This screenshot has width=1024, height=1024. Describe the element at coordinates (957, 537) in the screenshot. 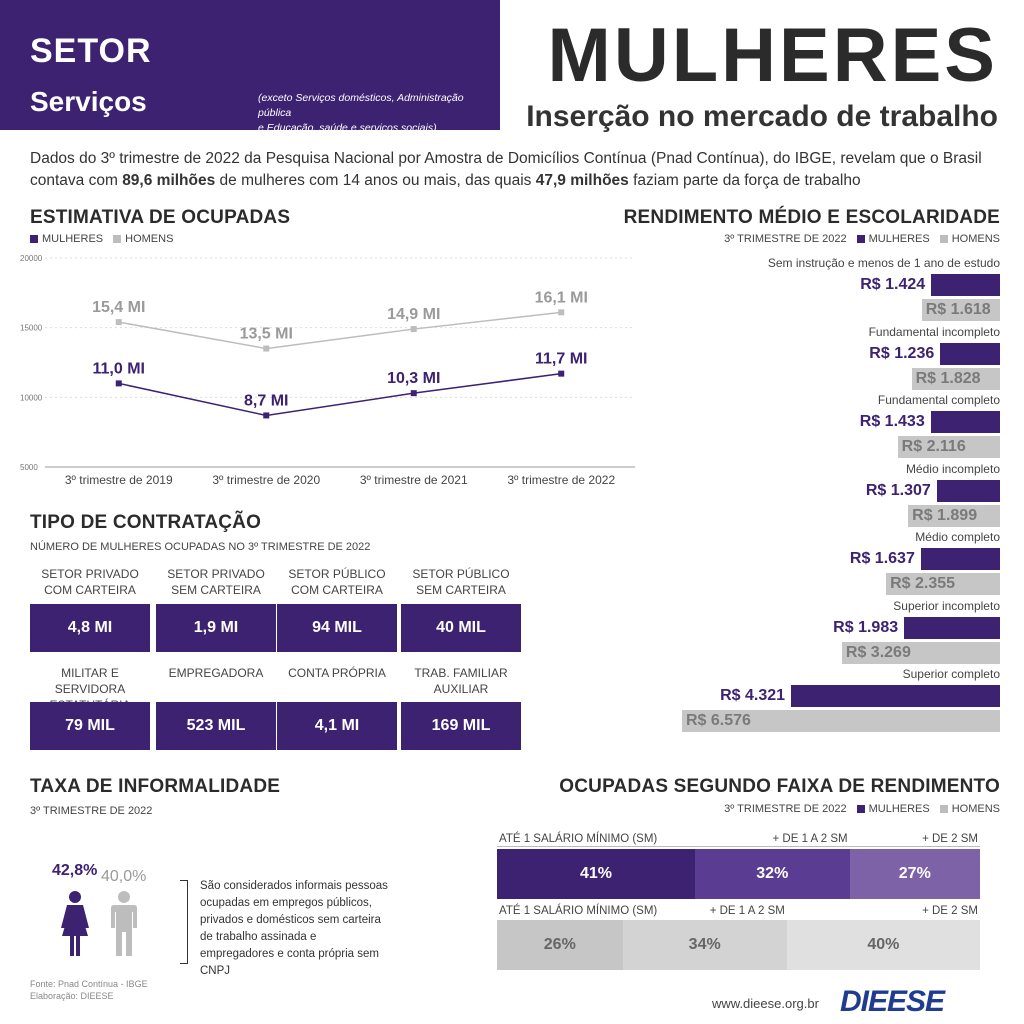

I see `income-category-label: Médio completo` at that location.